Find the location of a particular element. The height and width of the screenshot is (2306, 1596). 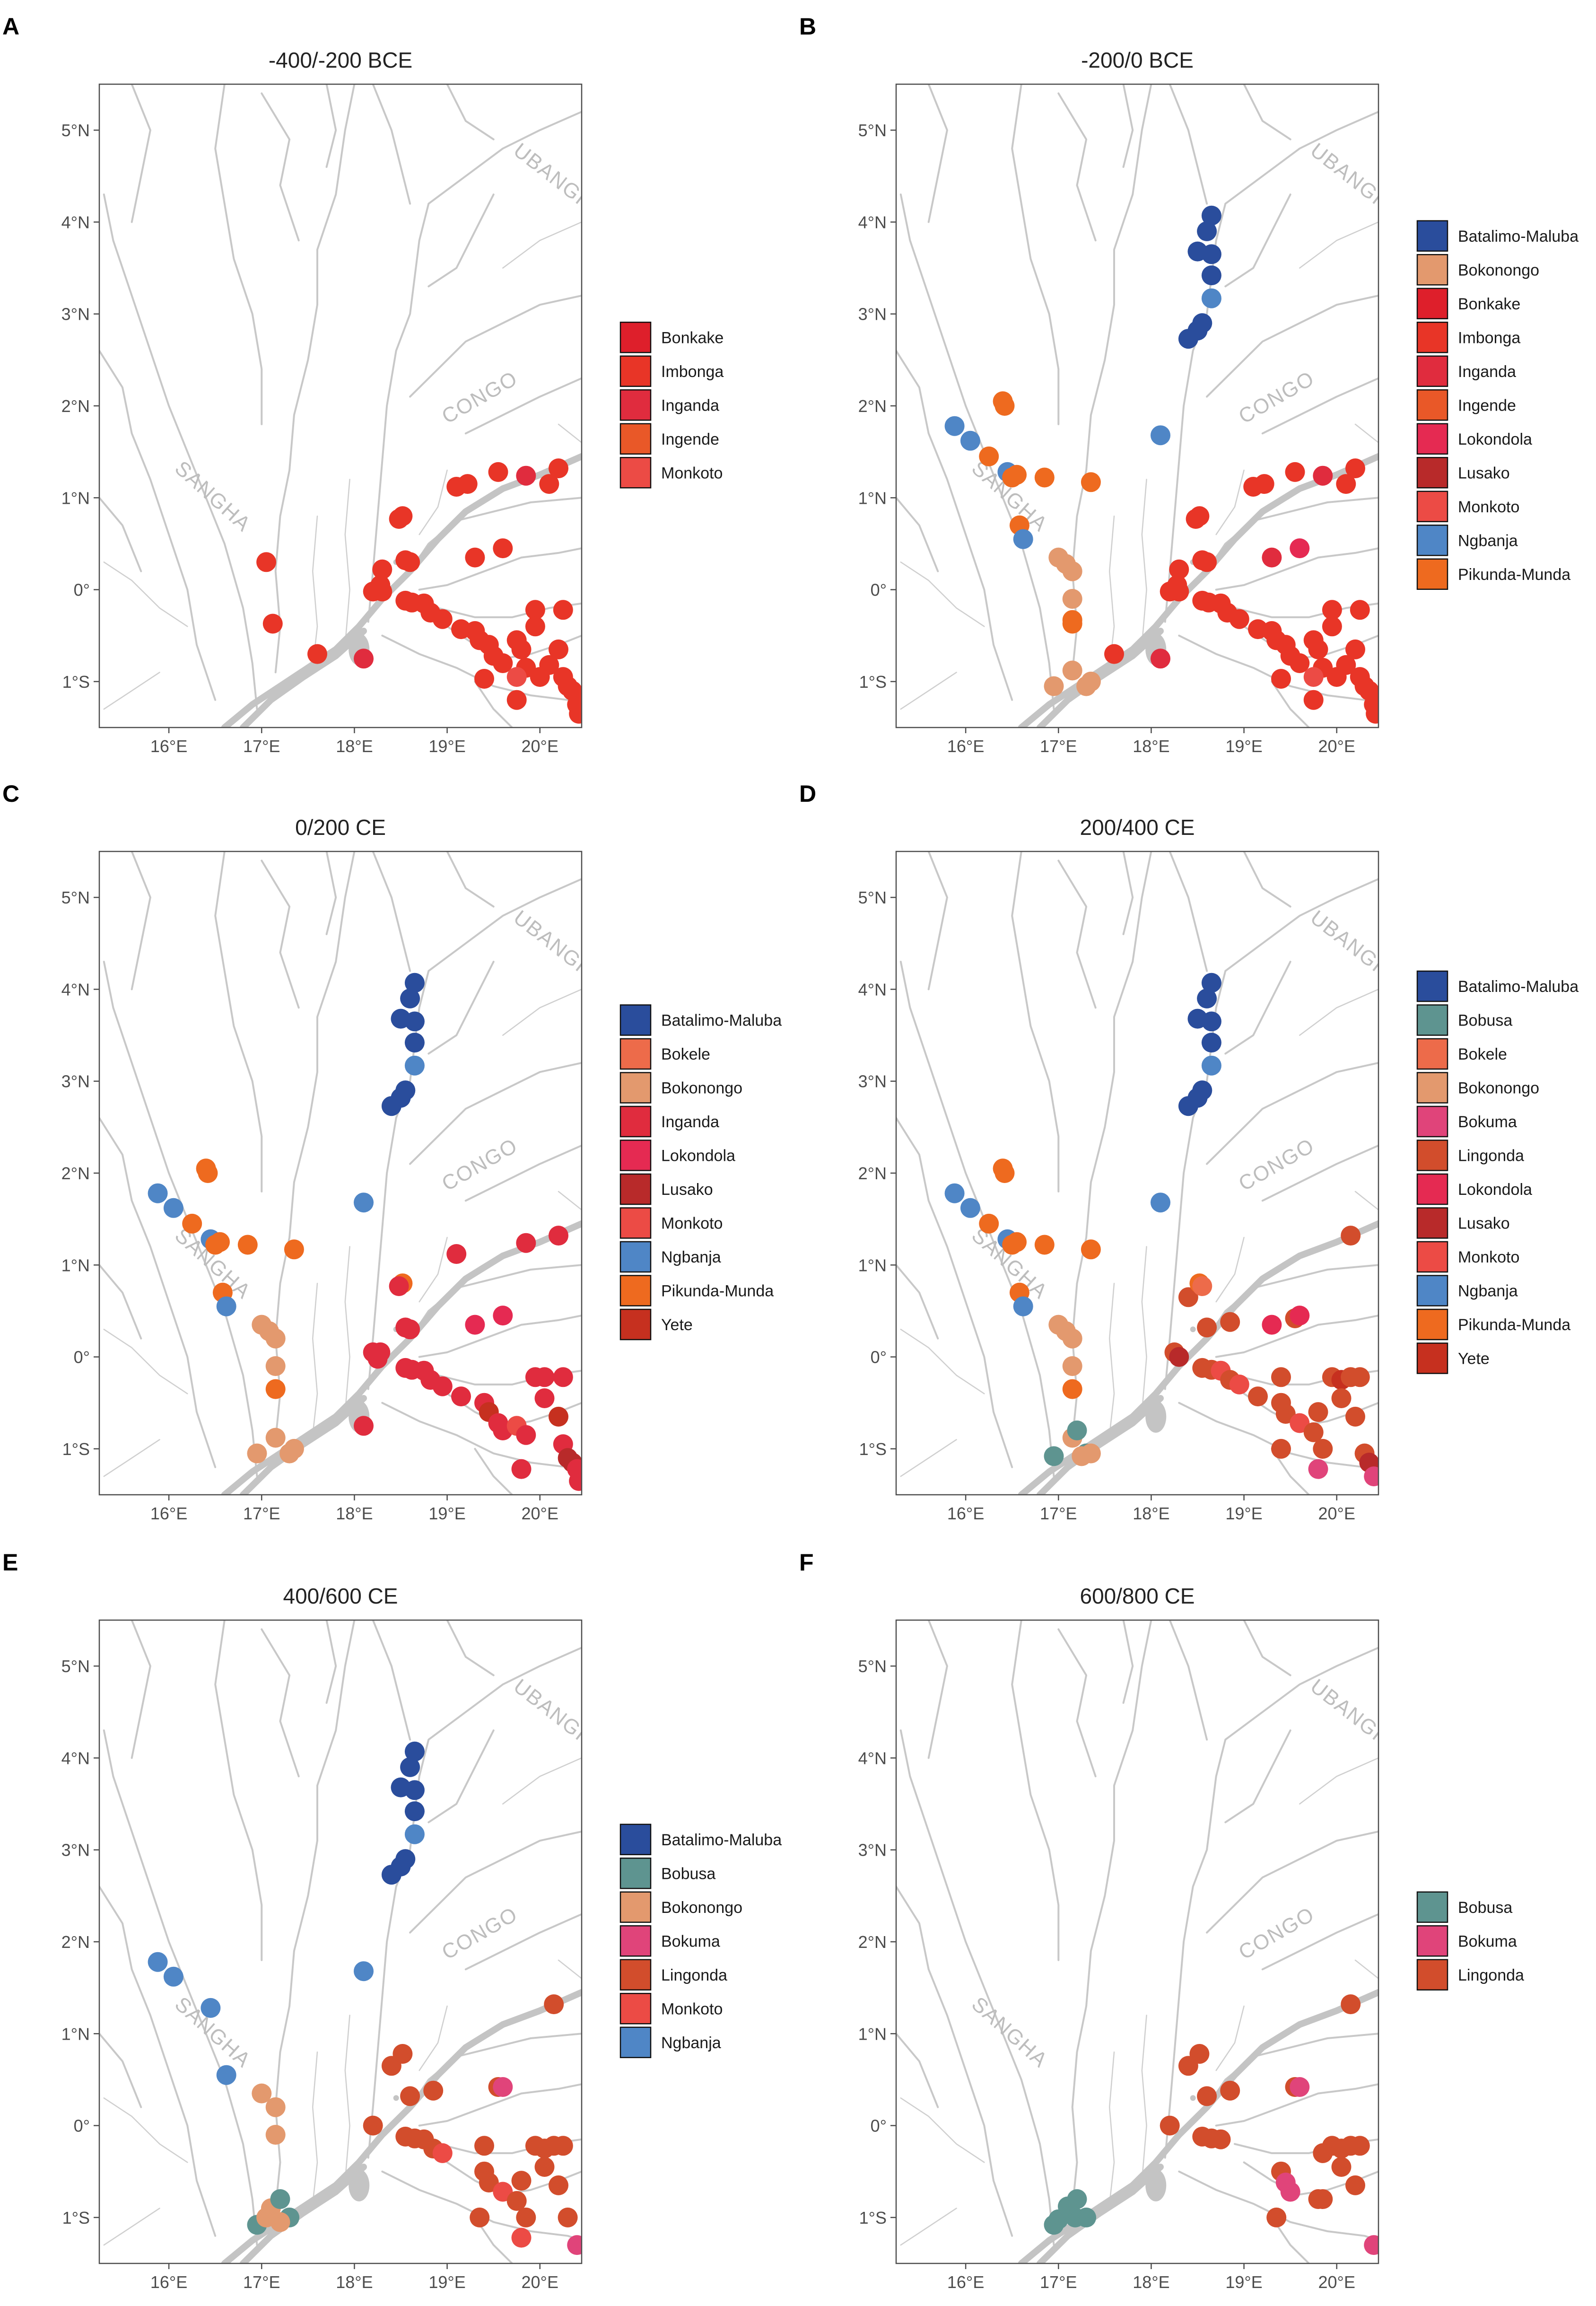

panel-title: 200/400 CE is located at coordinates (1137, 827).